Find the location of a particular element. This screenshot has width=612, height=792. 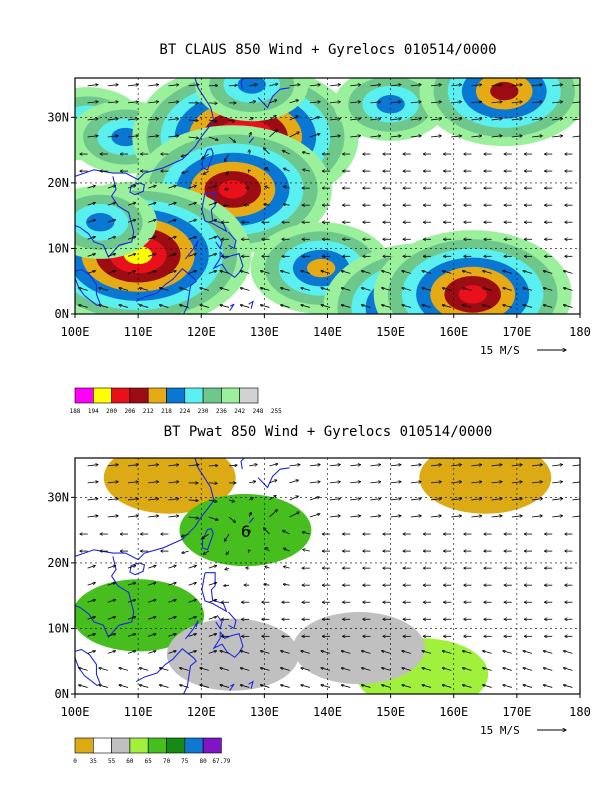

x-tick-label: 120E is located at coordinates (201, 332).